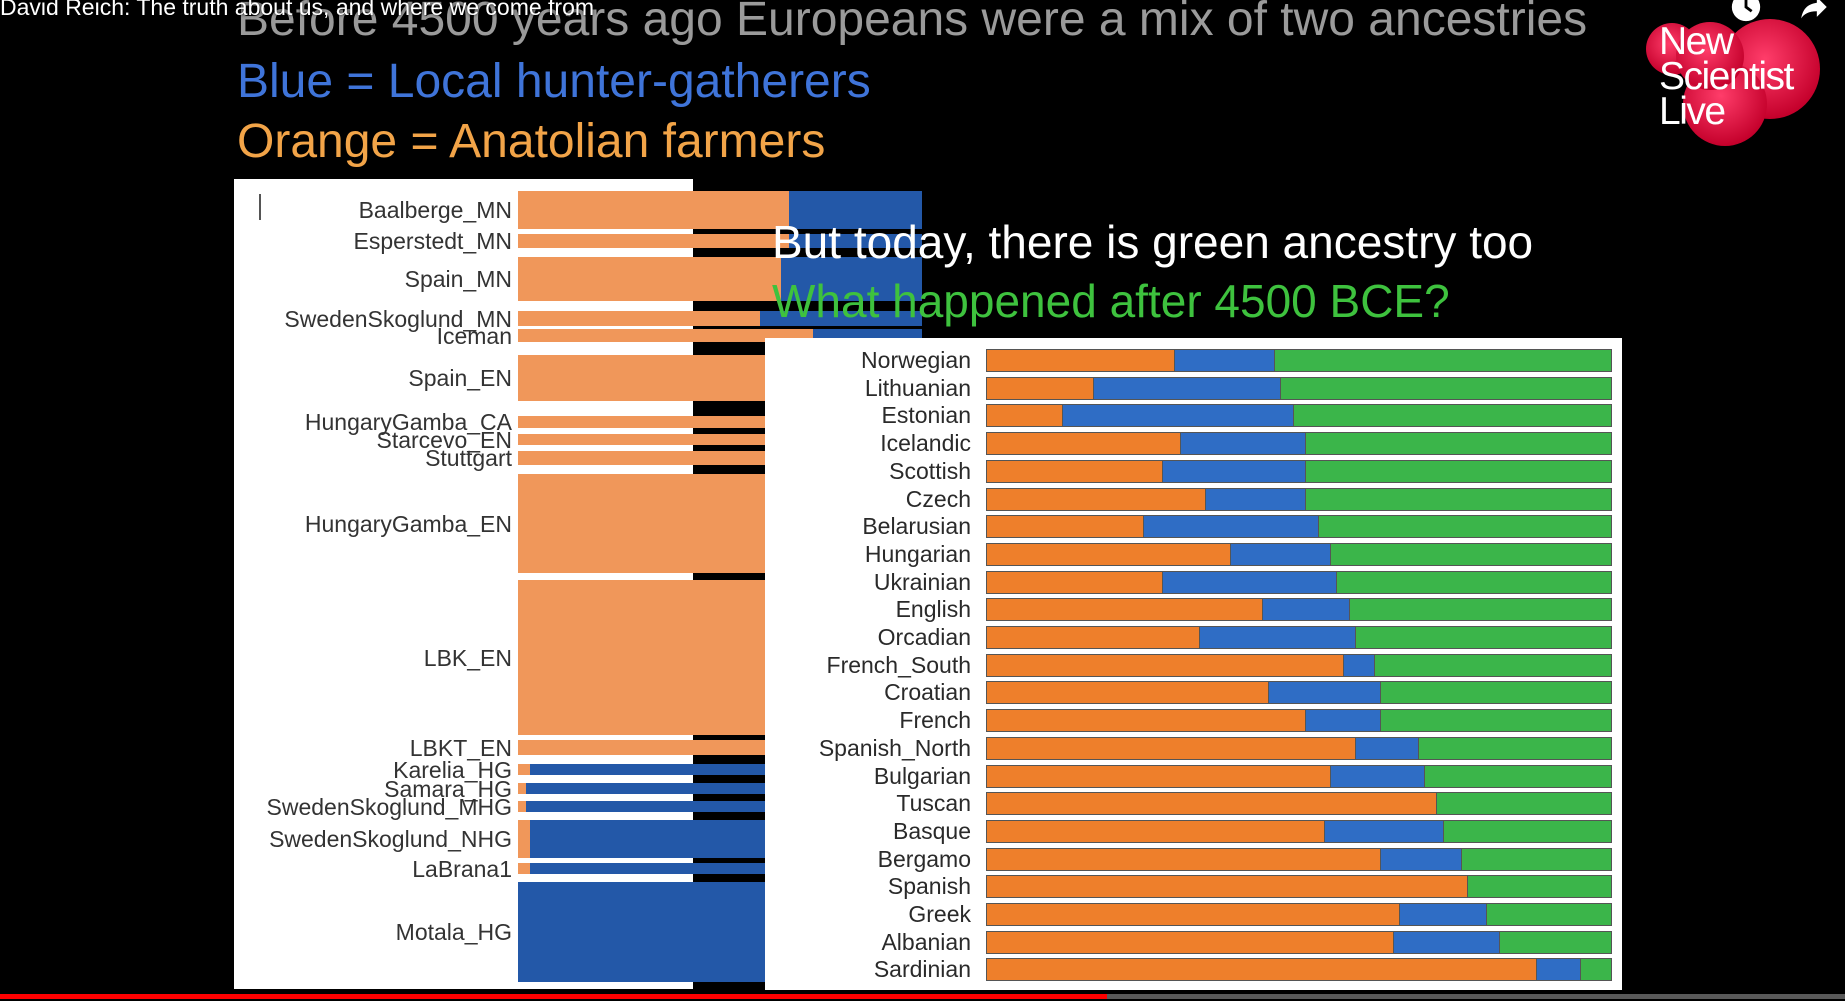 Image resolution: width=1845 pixels, height=1001 pixels. I want to click on population-row-icelandic: Icelandic, so click(1193, 443).